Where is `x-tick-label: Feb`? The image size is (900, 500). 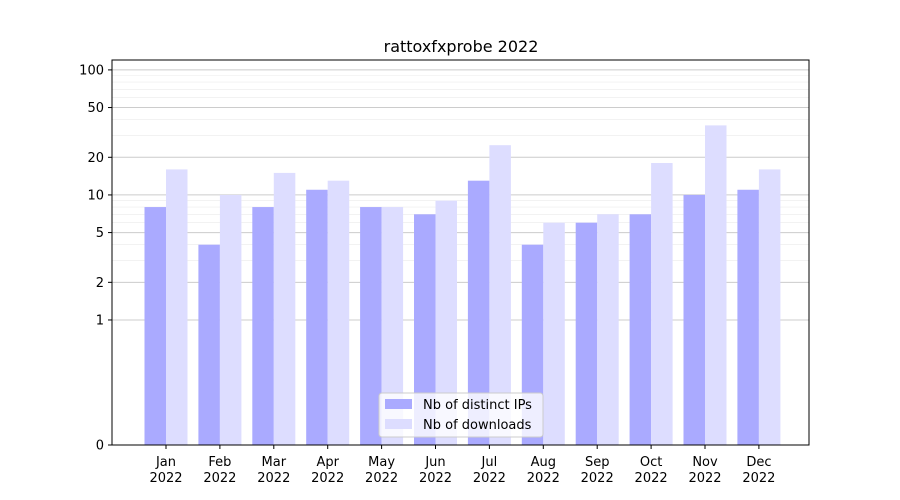 x-tick-label: Feb is located at coordinates (219, 462).